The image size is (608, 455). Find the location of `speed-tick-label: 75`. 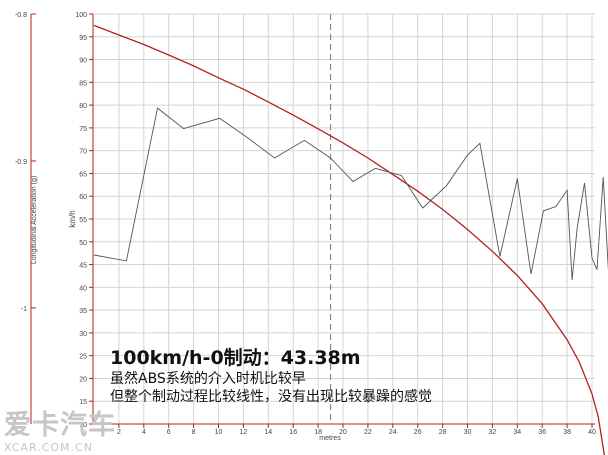

speed-tick-label: 75 is located at coordinates (83, 129).